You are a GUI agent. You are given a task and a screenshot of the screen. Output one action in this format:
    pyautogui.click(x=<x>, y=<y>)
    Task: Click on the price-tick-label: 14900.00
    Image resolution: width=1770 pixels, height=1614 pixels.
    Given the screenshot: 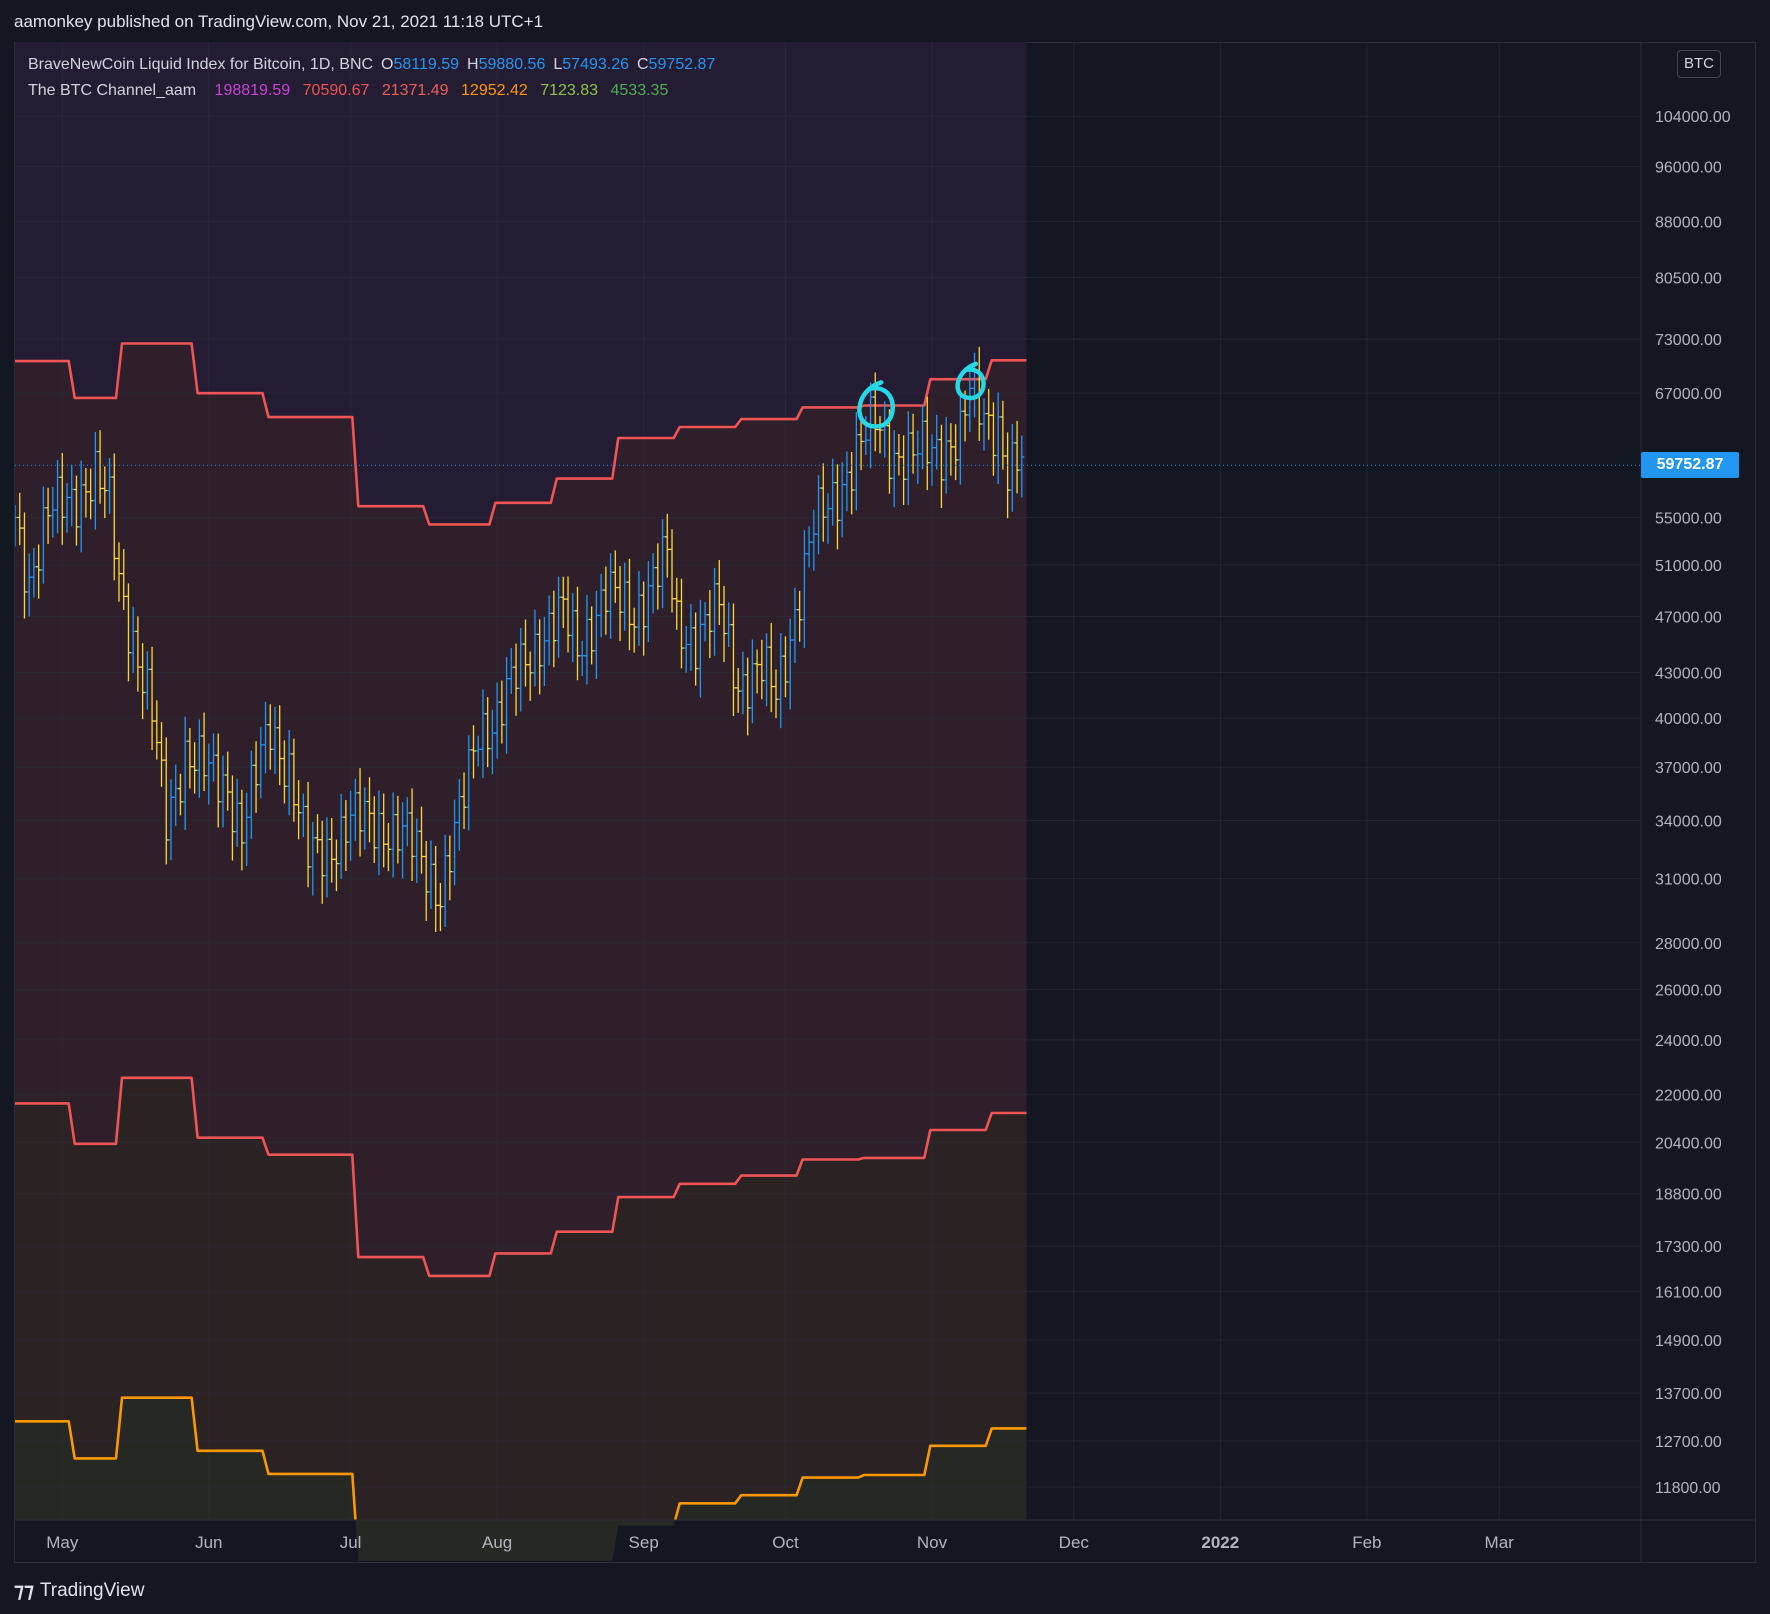 What is the action you would take?
    pyautogui.click(x=1688, y=1341)
    